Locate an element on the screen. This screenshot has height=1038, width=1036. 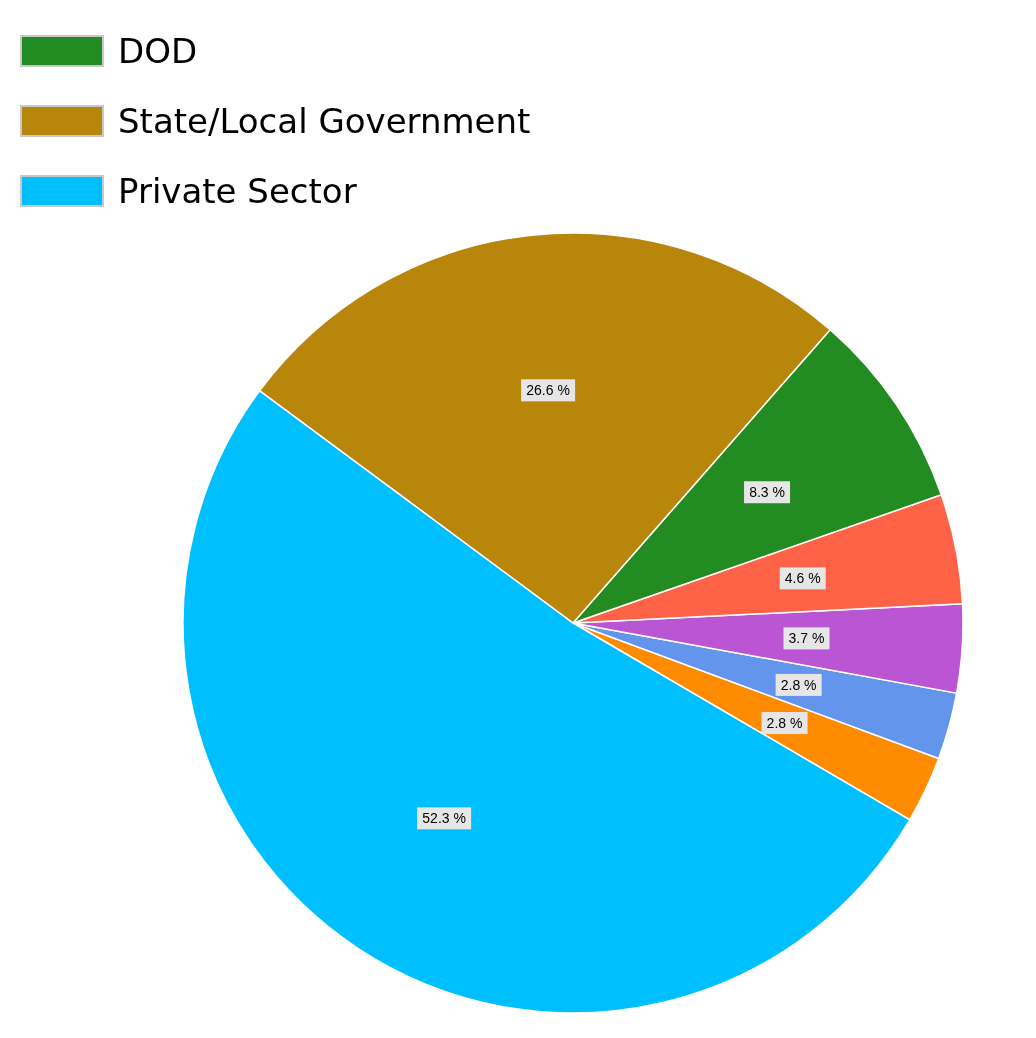
data-label: 52.3 % is located at coordinates (444, 818).